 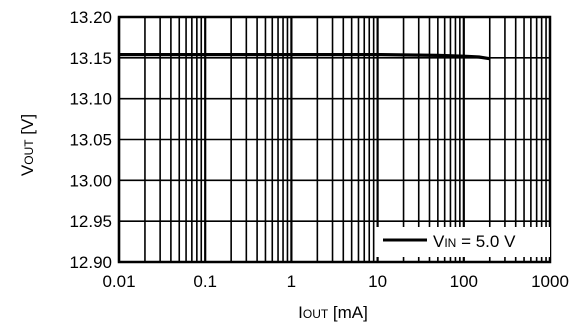 I want to click on legend-label-main: V, so click(x=439, y=241).